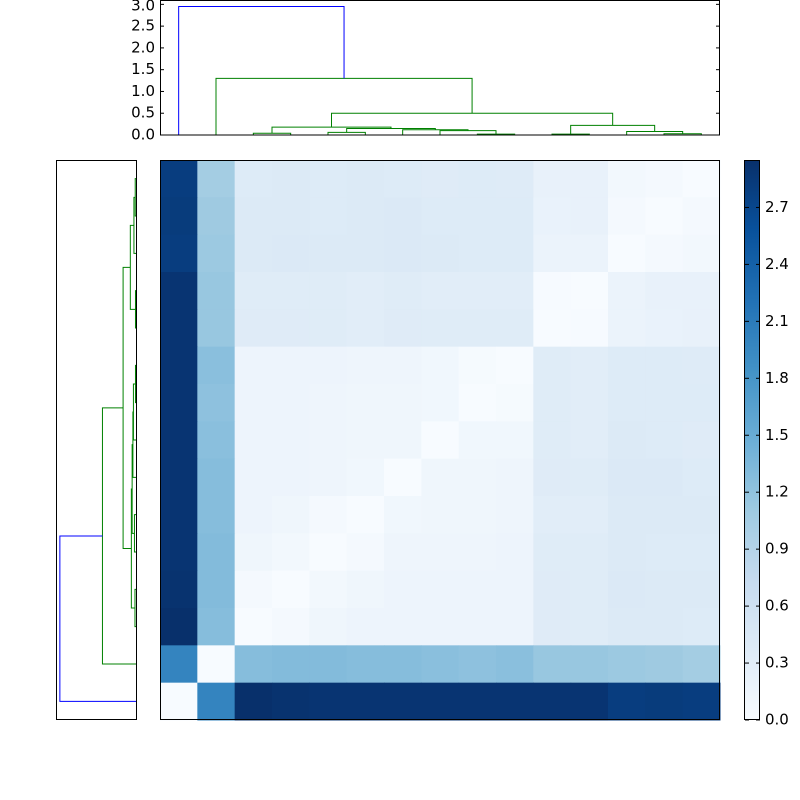 The height and width of the screenshot is (800, 800). Describe the element at coordinates (777, 321) in the screenshot. I see `colorbar-tick-label: 2.1` at that location.